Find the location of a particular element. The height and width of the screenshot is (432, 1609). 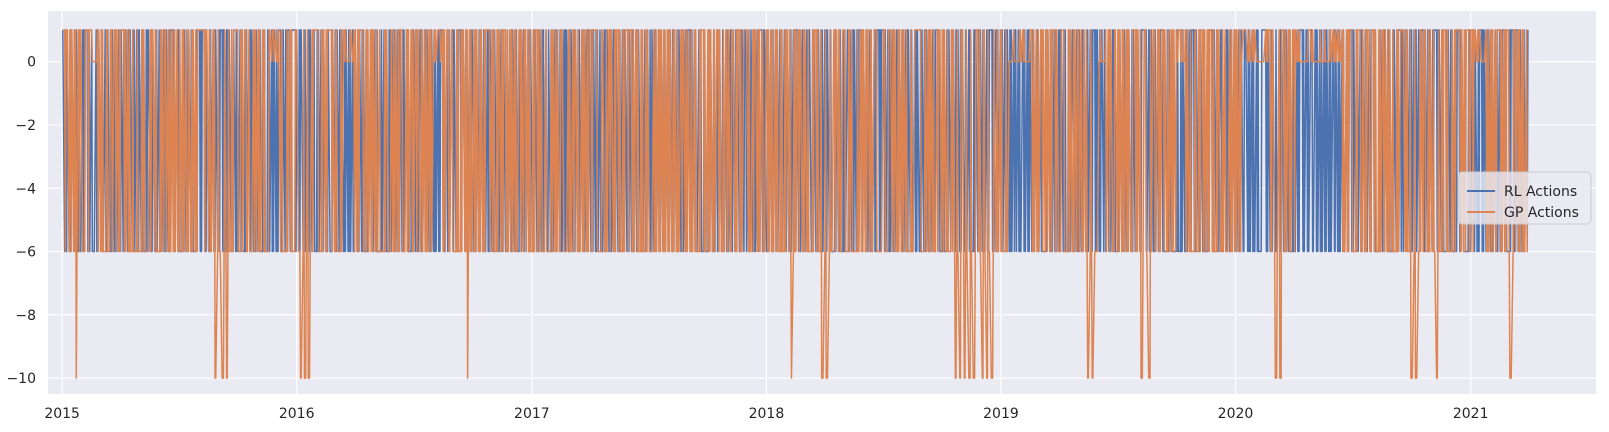

x-tick-label: 2021 is located at coordinates (1471, 414).